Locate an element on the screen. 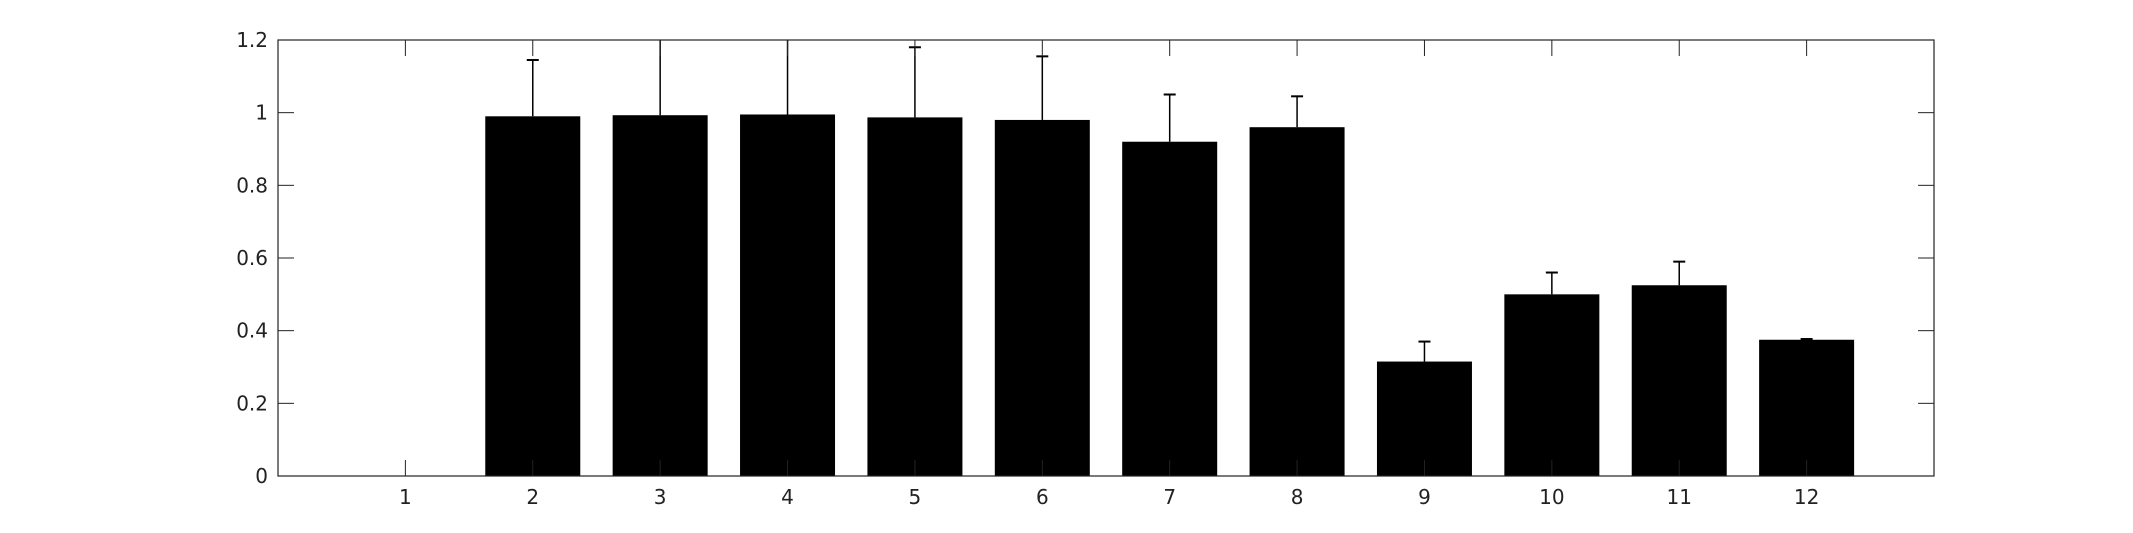  x-tick-label: 1 is located at coordinates (405, 497).